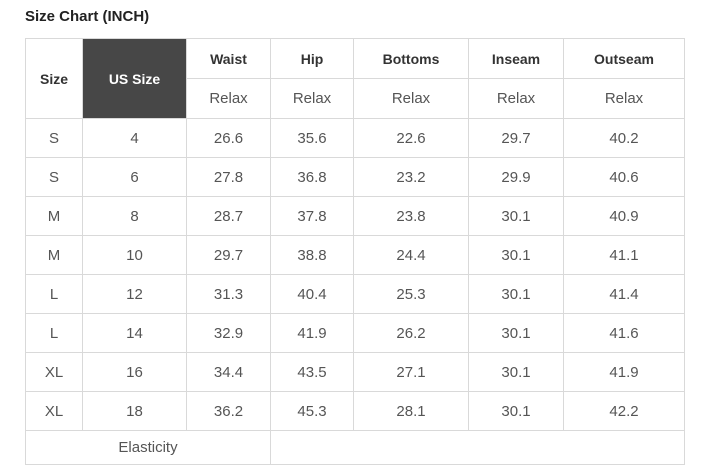 This screenshot has width=710, height=468. What do you see at coordinates (411, 58) in the screenshot?
I see `column-header-bottoms: Bottoms` at bounding box center [411, 58].